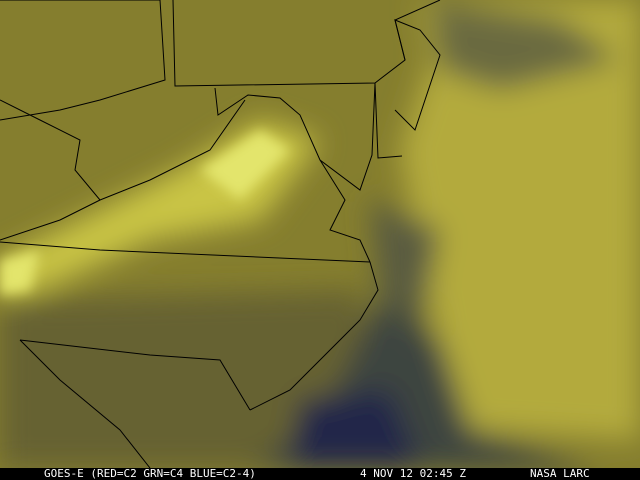 This screenshot has width=640, height=480. I want to click on border-new-jersey, so click(417, 75).